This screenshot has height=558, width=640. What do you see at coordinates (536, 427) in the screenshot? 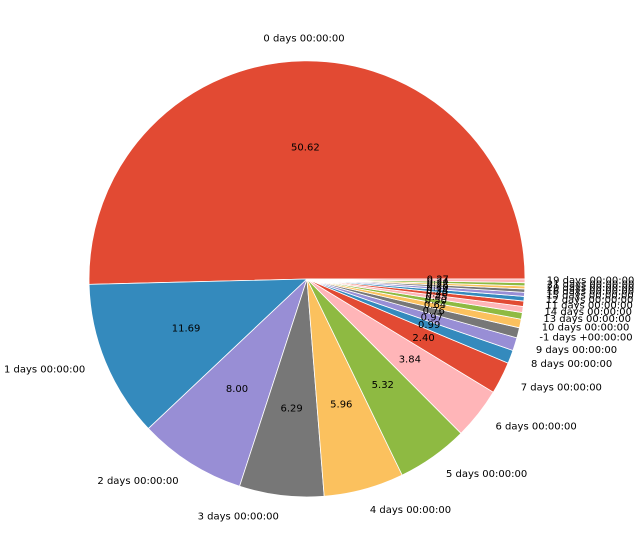
I see `pie-category-label: 6 days 00:00:00` at bounding box center [536, 427].